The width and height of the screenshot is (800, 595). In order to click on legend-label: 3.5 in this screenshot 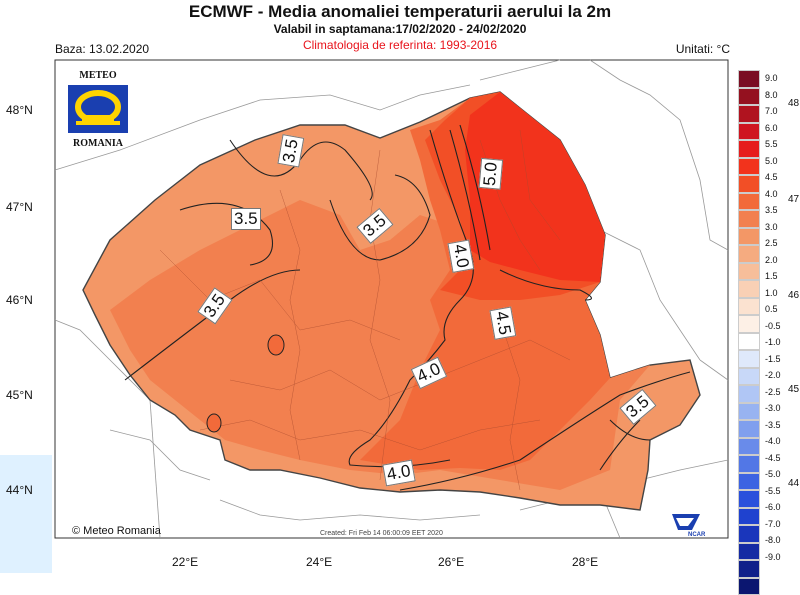, I will do `click(771, 210)`.